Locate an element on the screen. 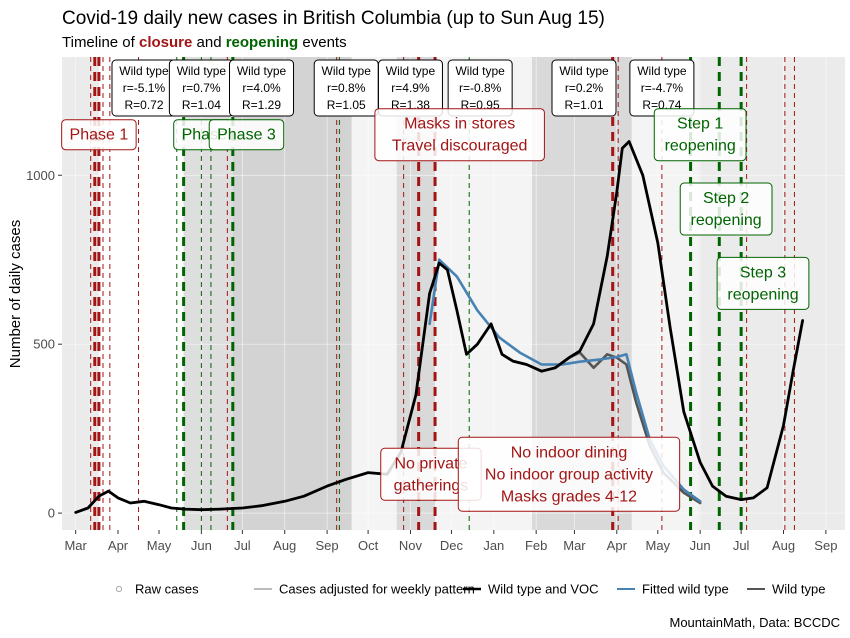 The width and height of the screenshot is (850, 638). subtitle-suffix: events is located at coordinates (322, 42).